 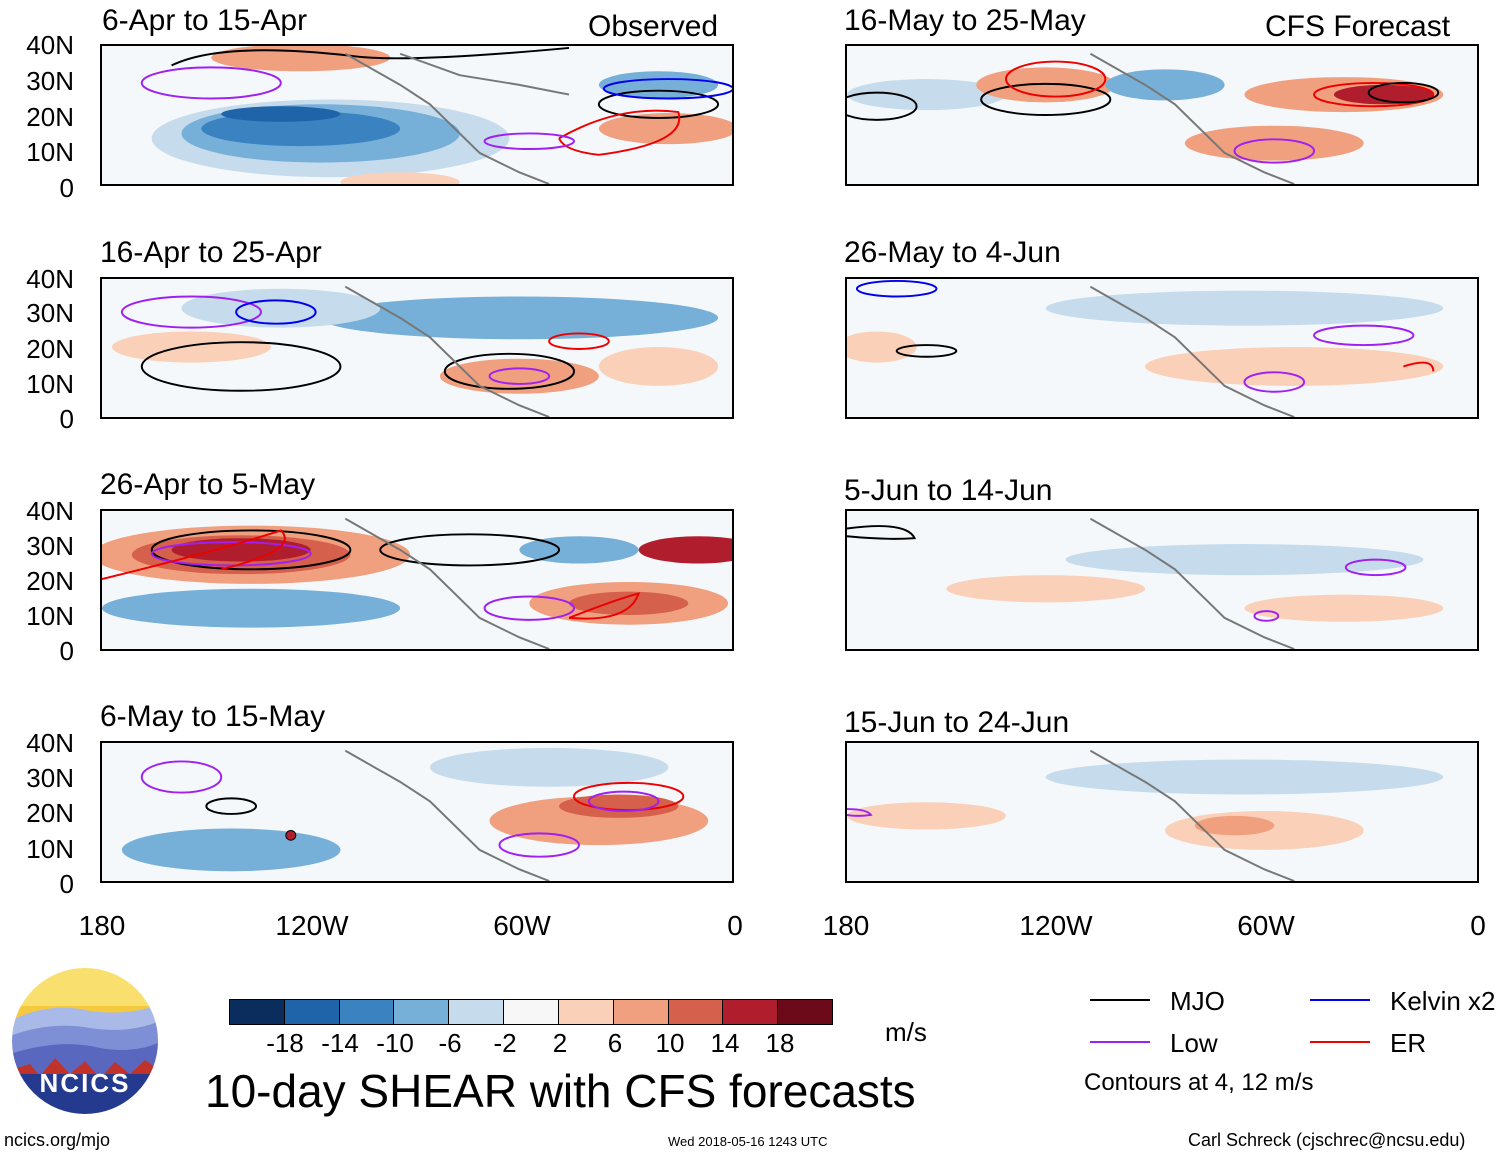 I want to click on colorbar-label: -18, so click(x=285, y=1043).